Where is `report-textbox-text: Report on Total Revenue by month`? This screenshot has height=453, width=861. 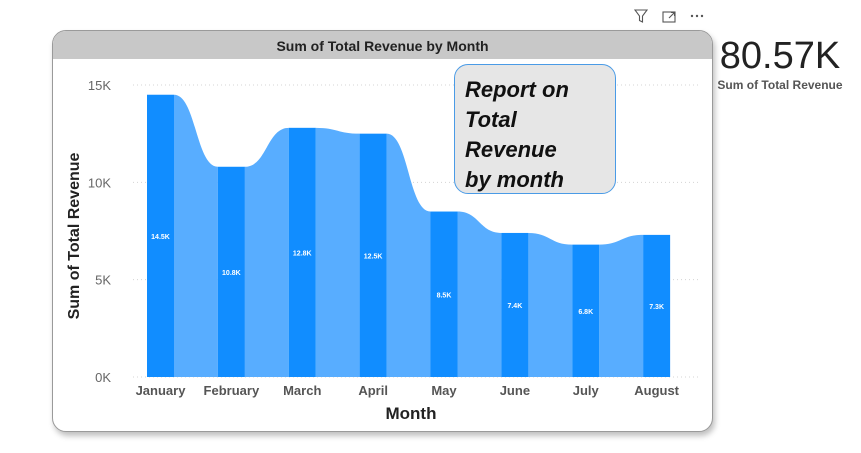
report-textbox-text: Report on Total Revenue by month is located at coordinates (517, 134).